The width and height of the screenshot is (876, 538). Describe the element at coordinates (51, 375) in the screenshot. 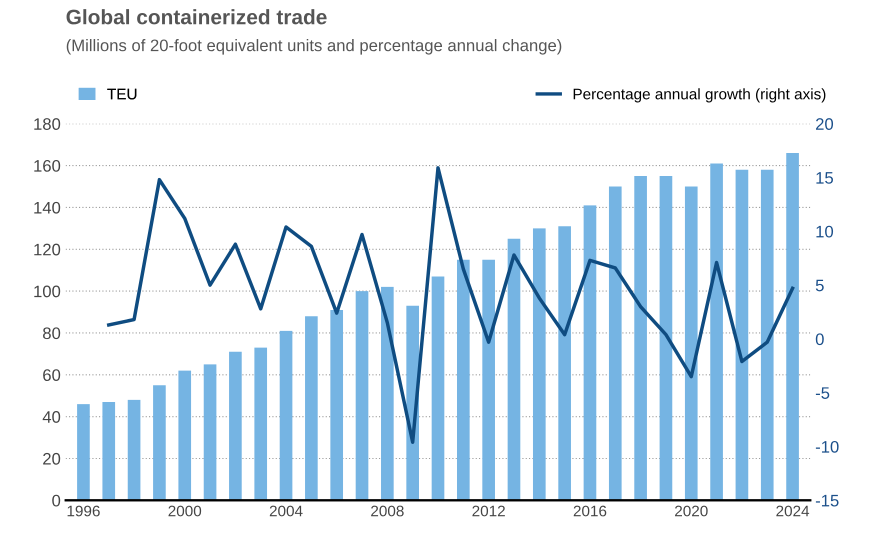

I see `y-tick-label: 60` at that location.